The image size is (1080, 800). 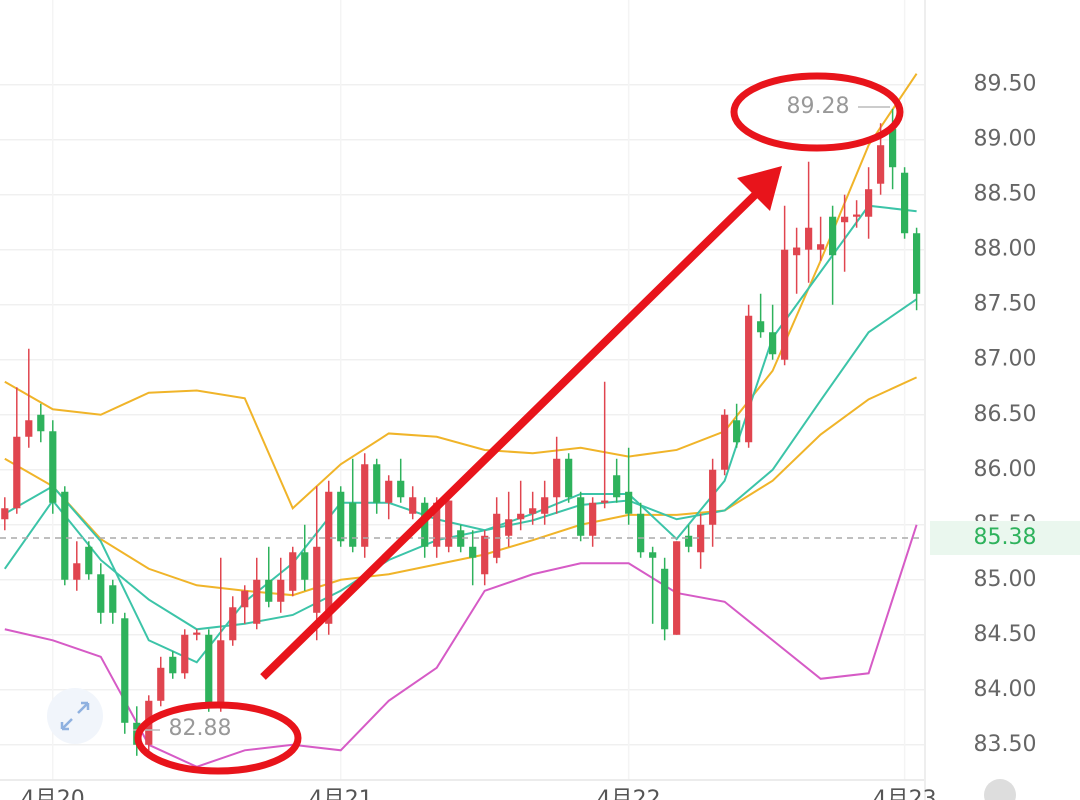 I want to click on expand-icon, so click(x=75, y=716).